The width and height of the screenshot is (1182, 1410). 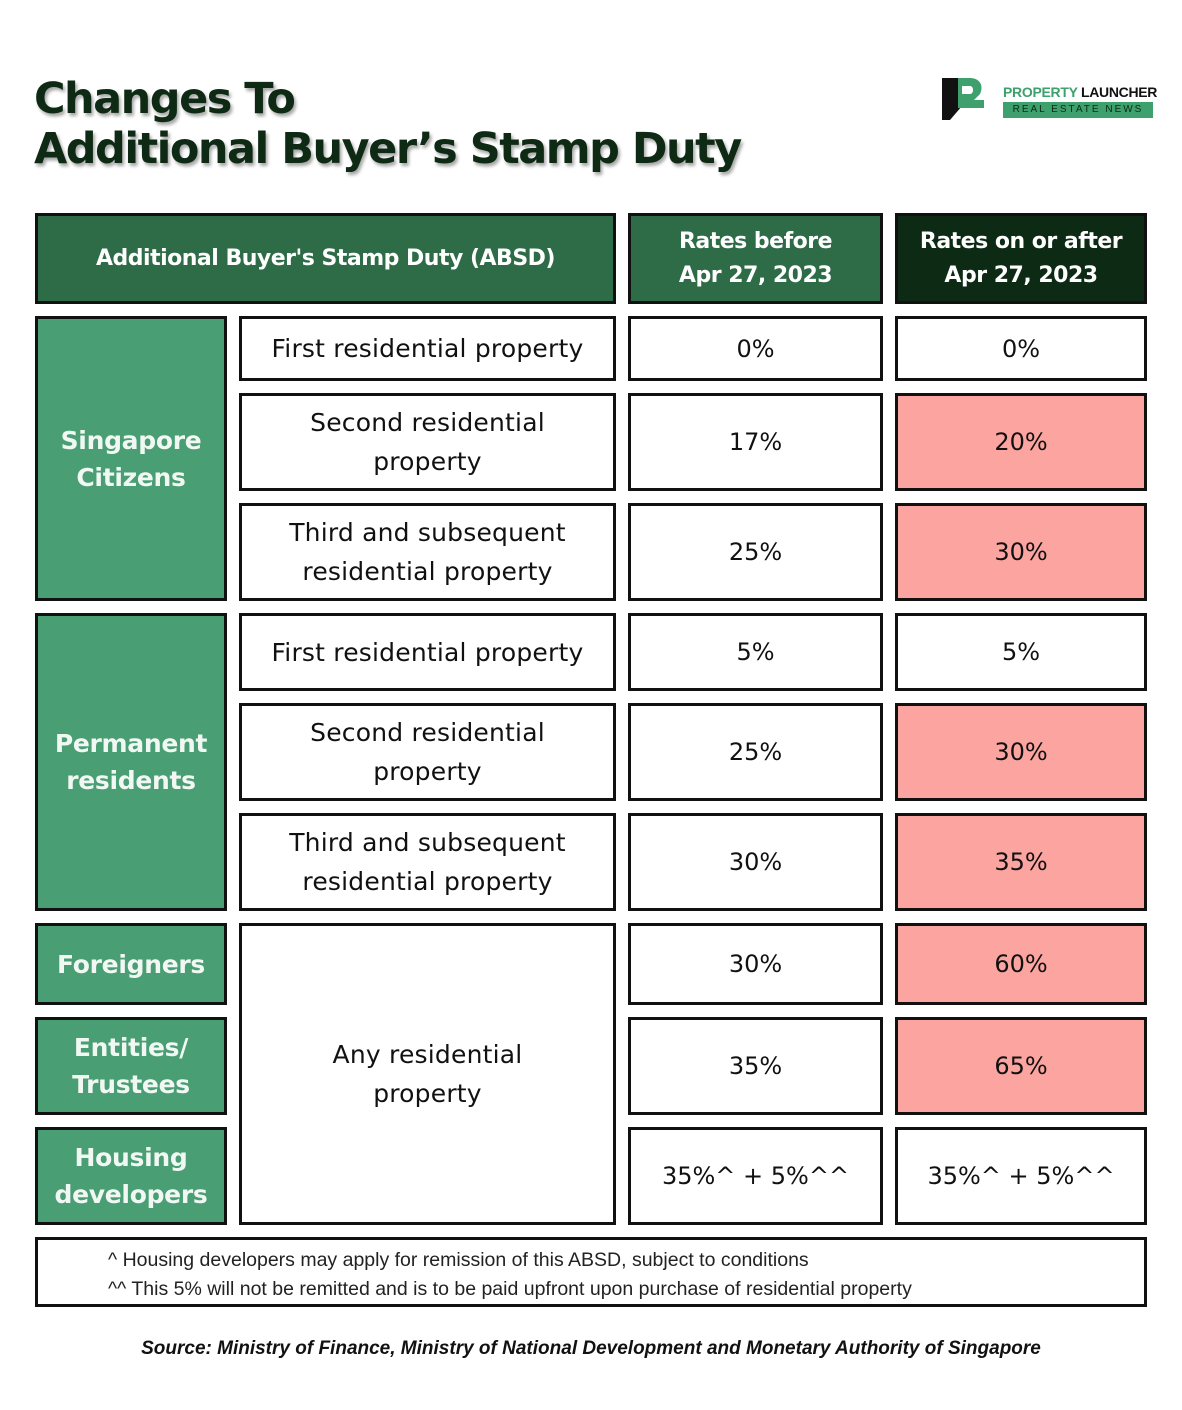 What do you see at coordinates (755, 1176) in the screenshot?
I see `rate-before-housing-developers: 35%^ + 5%^^` at bounding box center [755, 1176].